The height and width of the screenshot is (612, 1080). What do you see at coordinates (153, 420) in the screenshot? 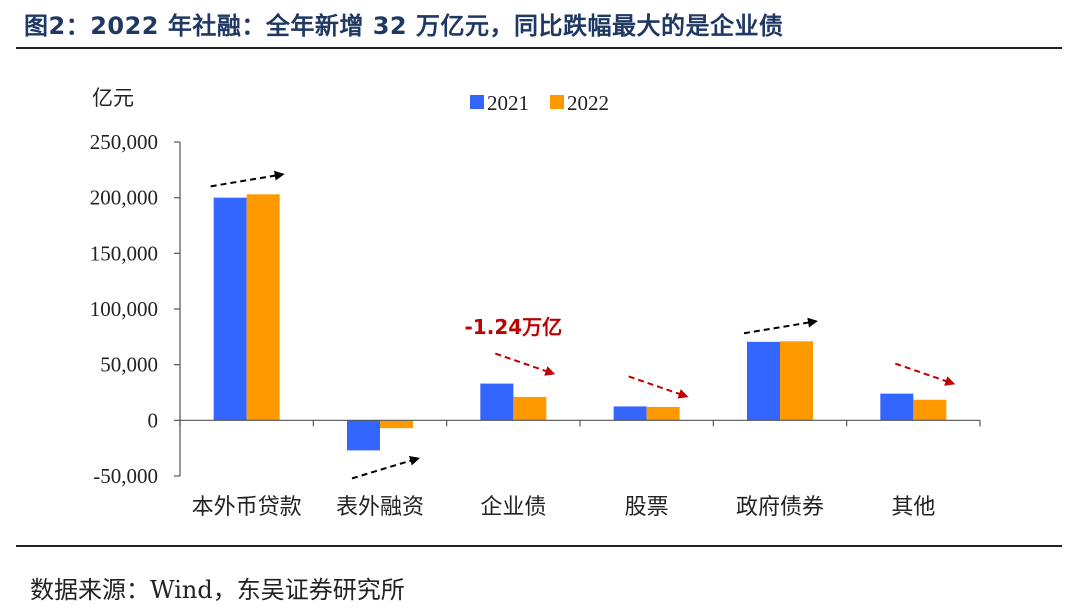
I see `y-tick-label: 0` at bounding box center [153, 420].